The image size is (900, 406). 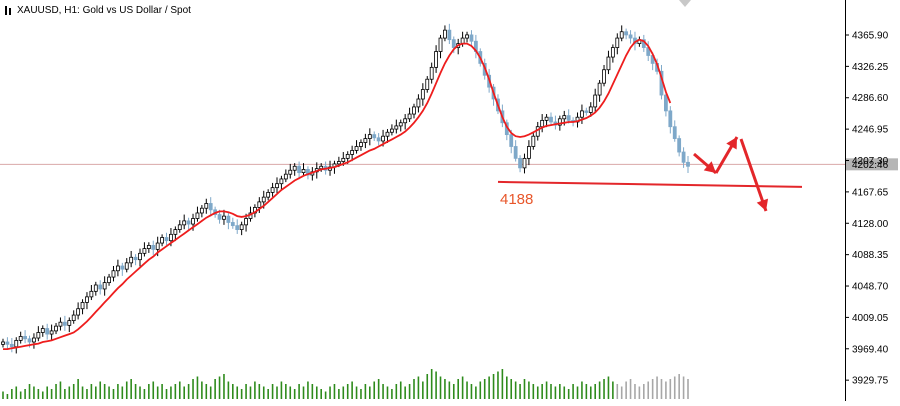 What do you see at coordinates (345, 384) in the screenshot?
I see `volume-layer` at bounding box center [345, 384].